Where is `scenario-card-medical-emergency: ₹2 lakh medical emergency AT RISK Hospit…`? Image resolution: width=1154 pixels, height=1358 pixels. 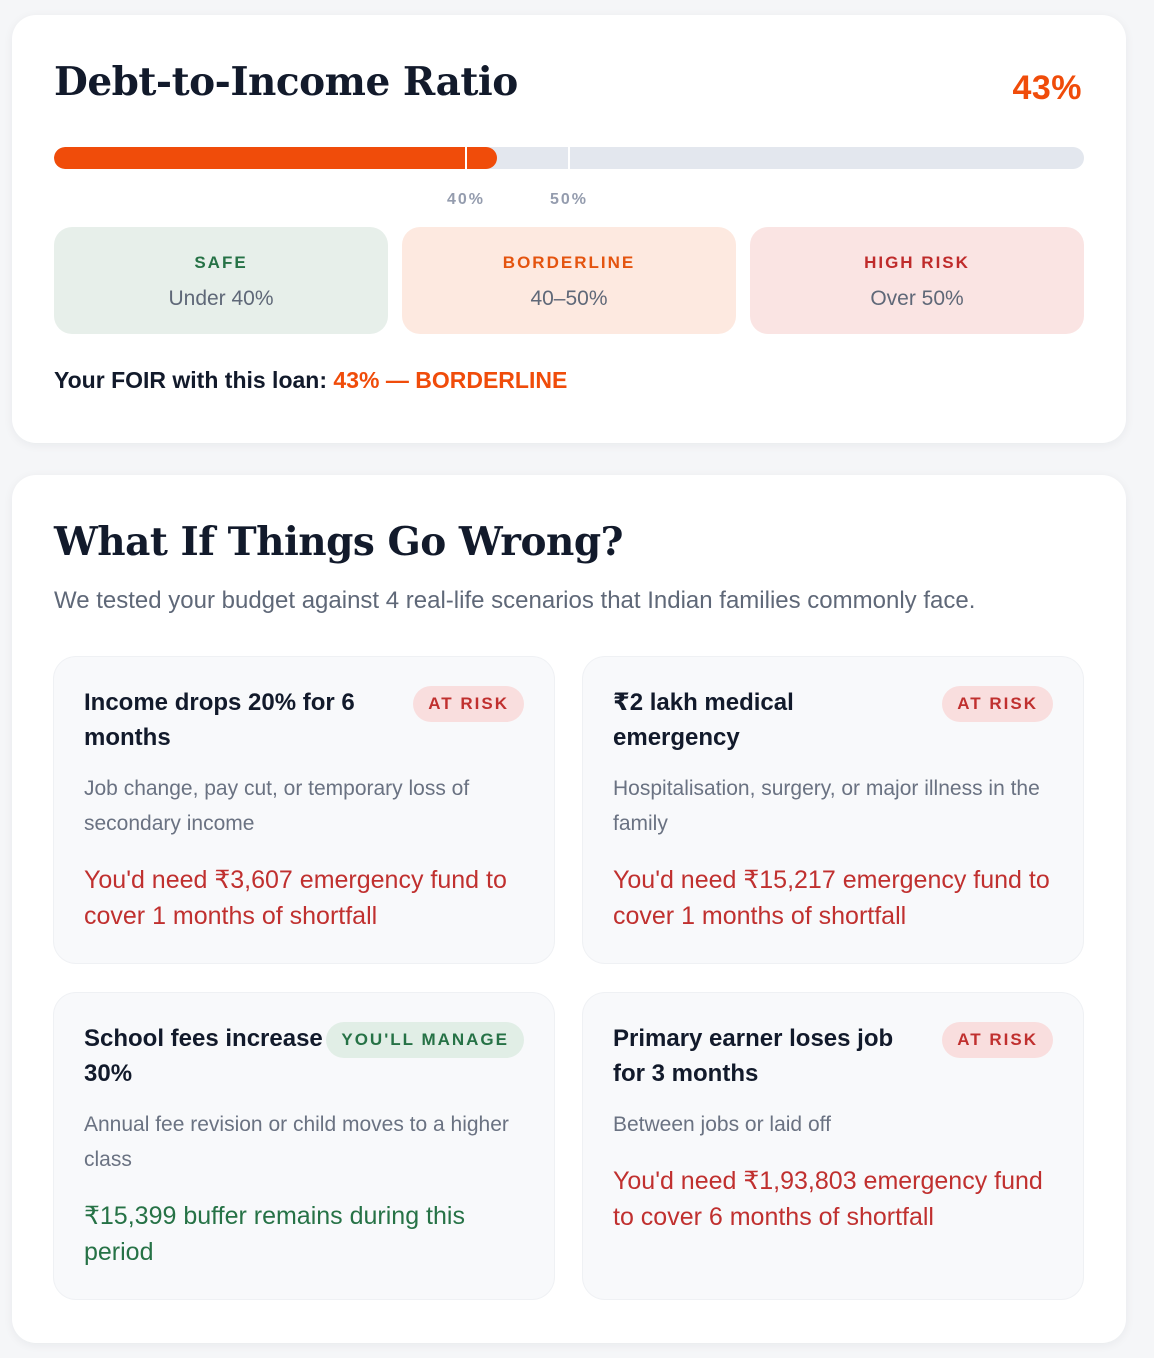
scenario-card-medical-emergency: ₹2 lakh medical emergency AT RISK Hospit… is located at coordinates (833, 810).